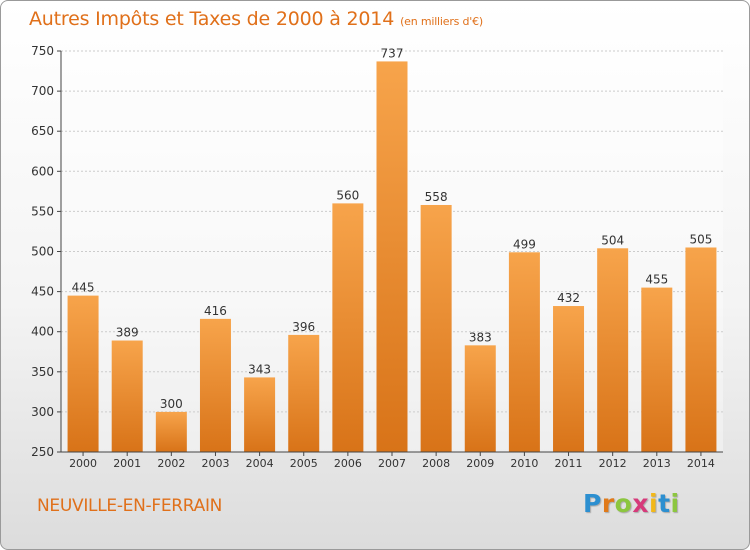 Image resolution: width=750 pixels, height=550 pixels. What do you see at coordinates (608, 503) in the screenshot?
I see `logo-letter: r` at bounding box center [608, 503].